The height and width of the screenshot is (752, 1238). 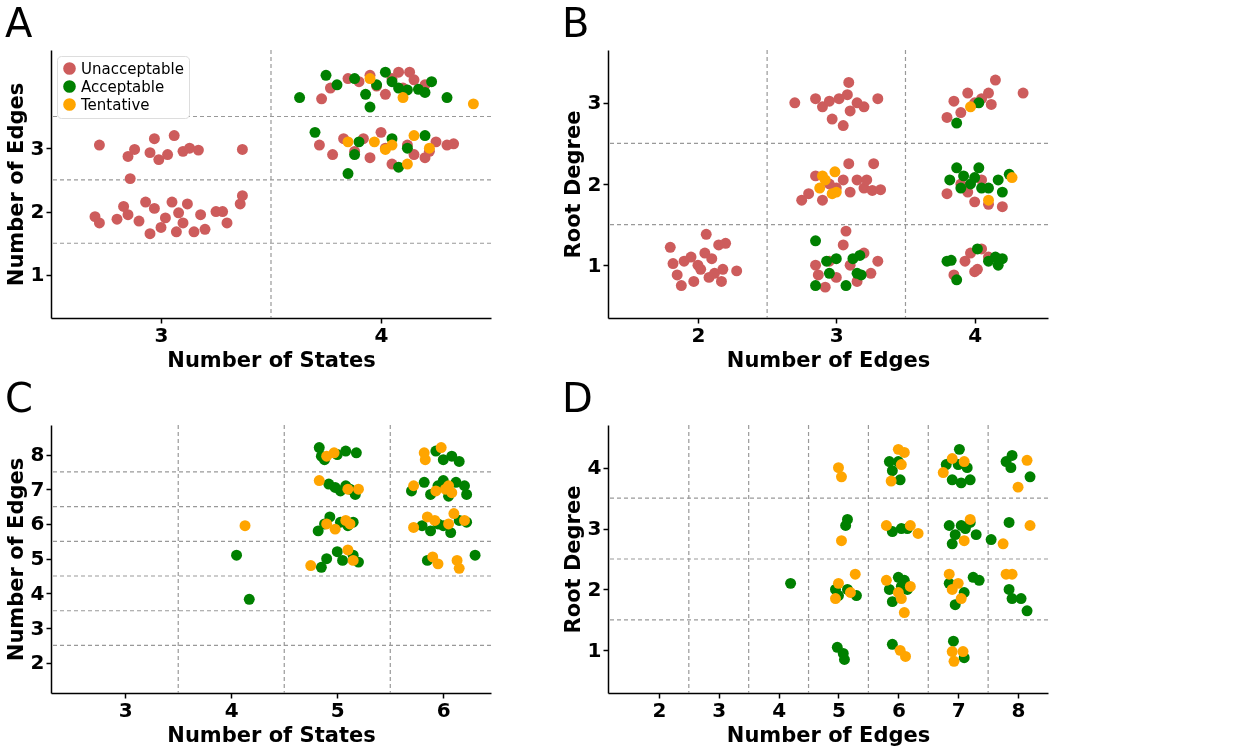 What do you see at coordinates (576, 23) in the screenshot?
I see `chart-title: B` at bounding box center [576, 23].